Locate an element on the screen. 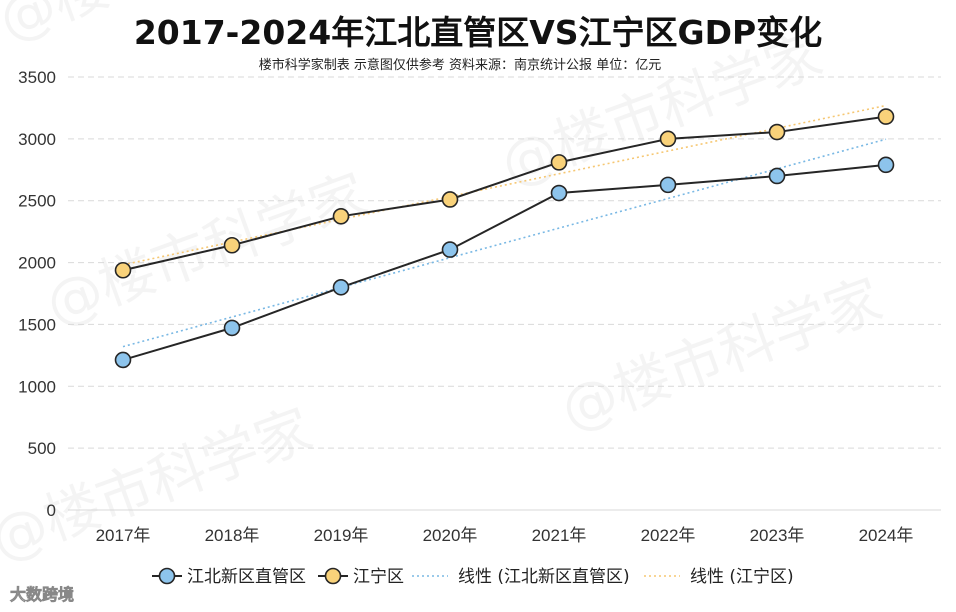 The height and width of the screenshot is (612, 956). watermark-text-3: @楼市科学家 is located at coordinates (722, 355).